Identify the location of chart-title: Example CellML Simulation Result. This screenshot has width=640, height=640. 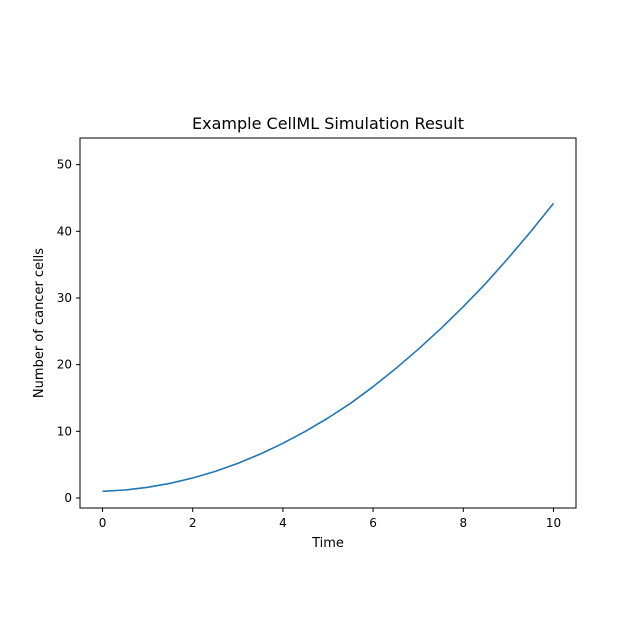
(328, 123).